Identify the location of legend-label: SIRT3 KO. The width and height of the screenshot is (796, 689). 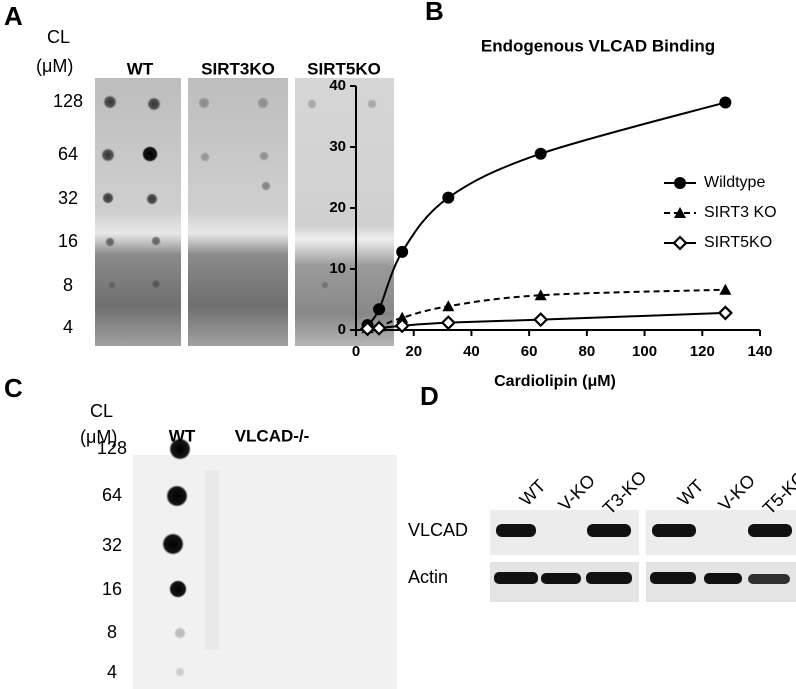
(740, 212).